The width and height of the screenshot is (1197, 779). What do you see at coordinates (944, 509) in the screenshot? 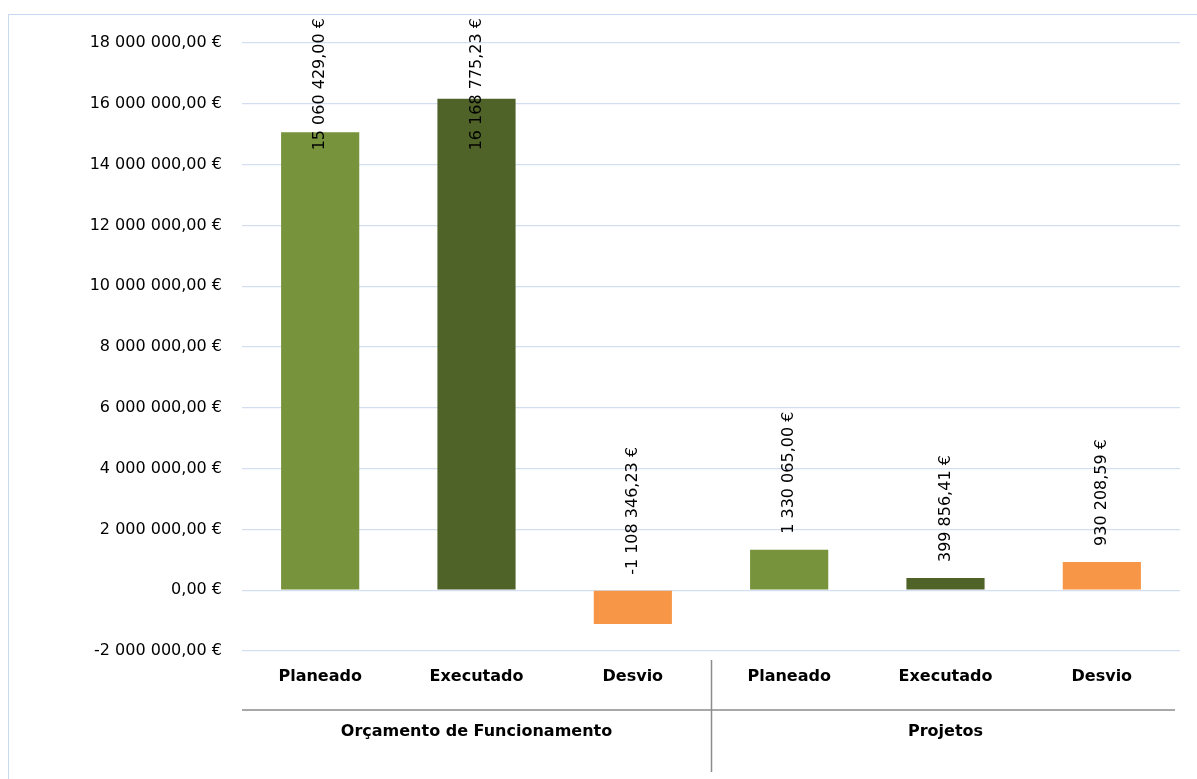
I see `data-label: 399 856,41 €` at bounding box center [944, 509].